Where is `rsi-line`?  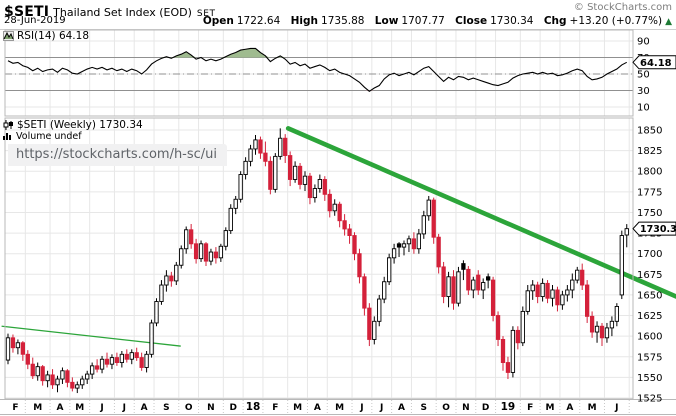 rsi-line is located at coordinates (317, 70).